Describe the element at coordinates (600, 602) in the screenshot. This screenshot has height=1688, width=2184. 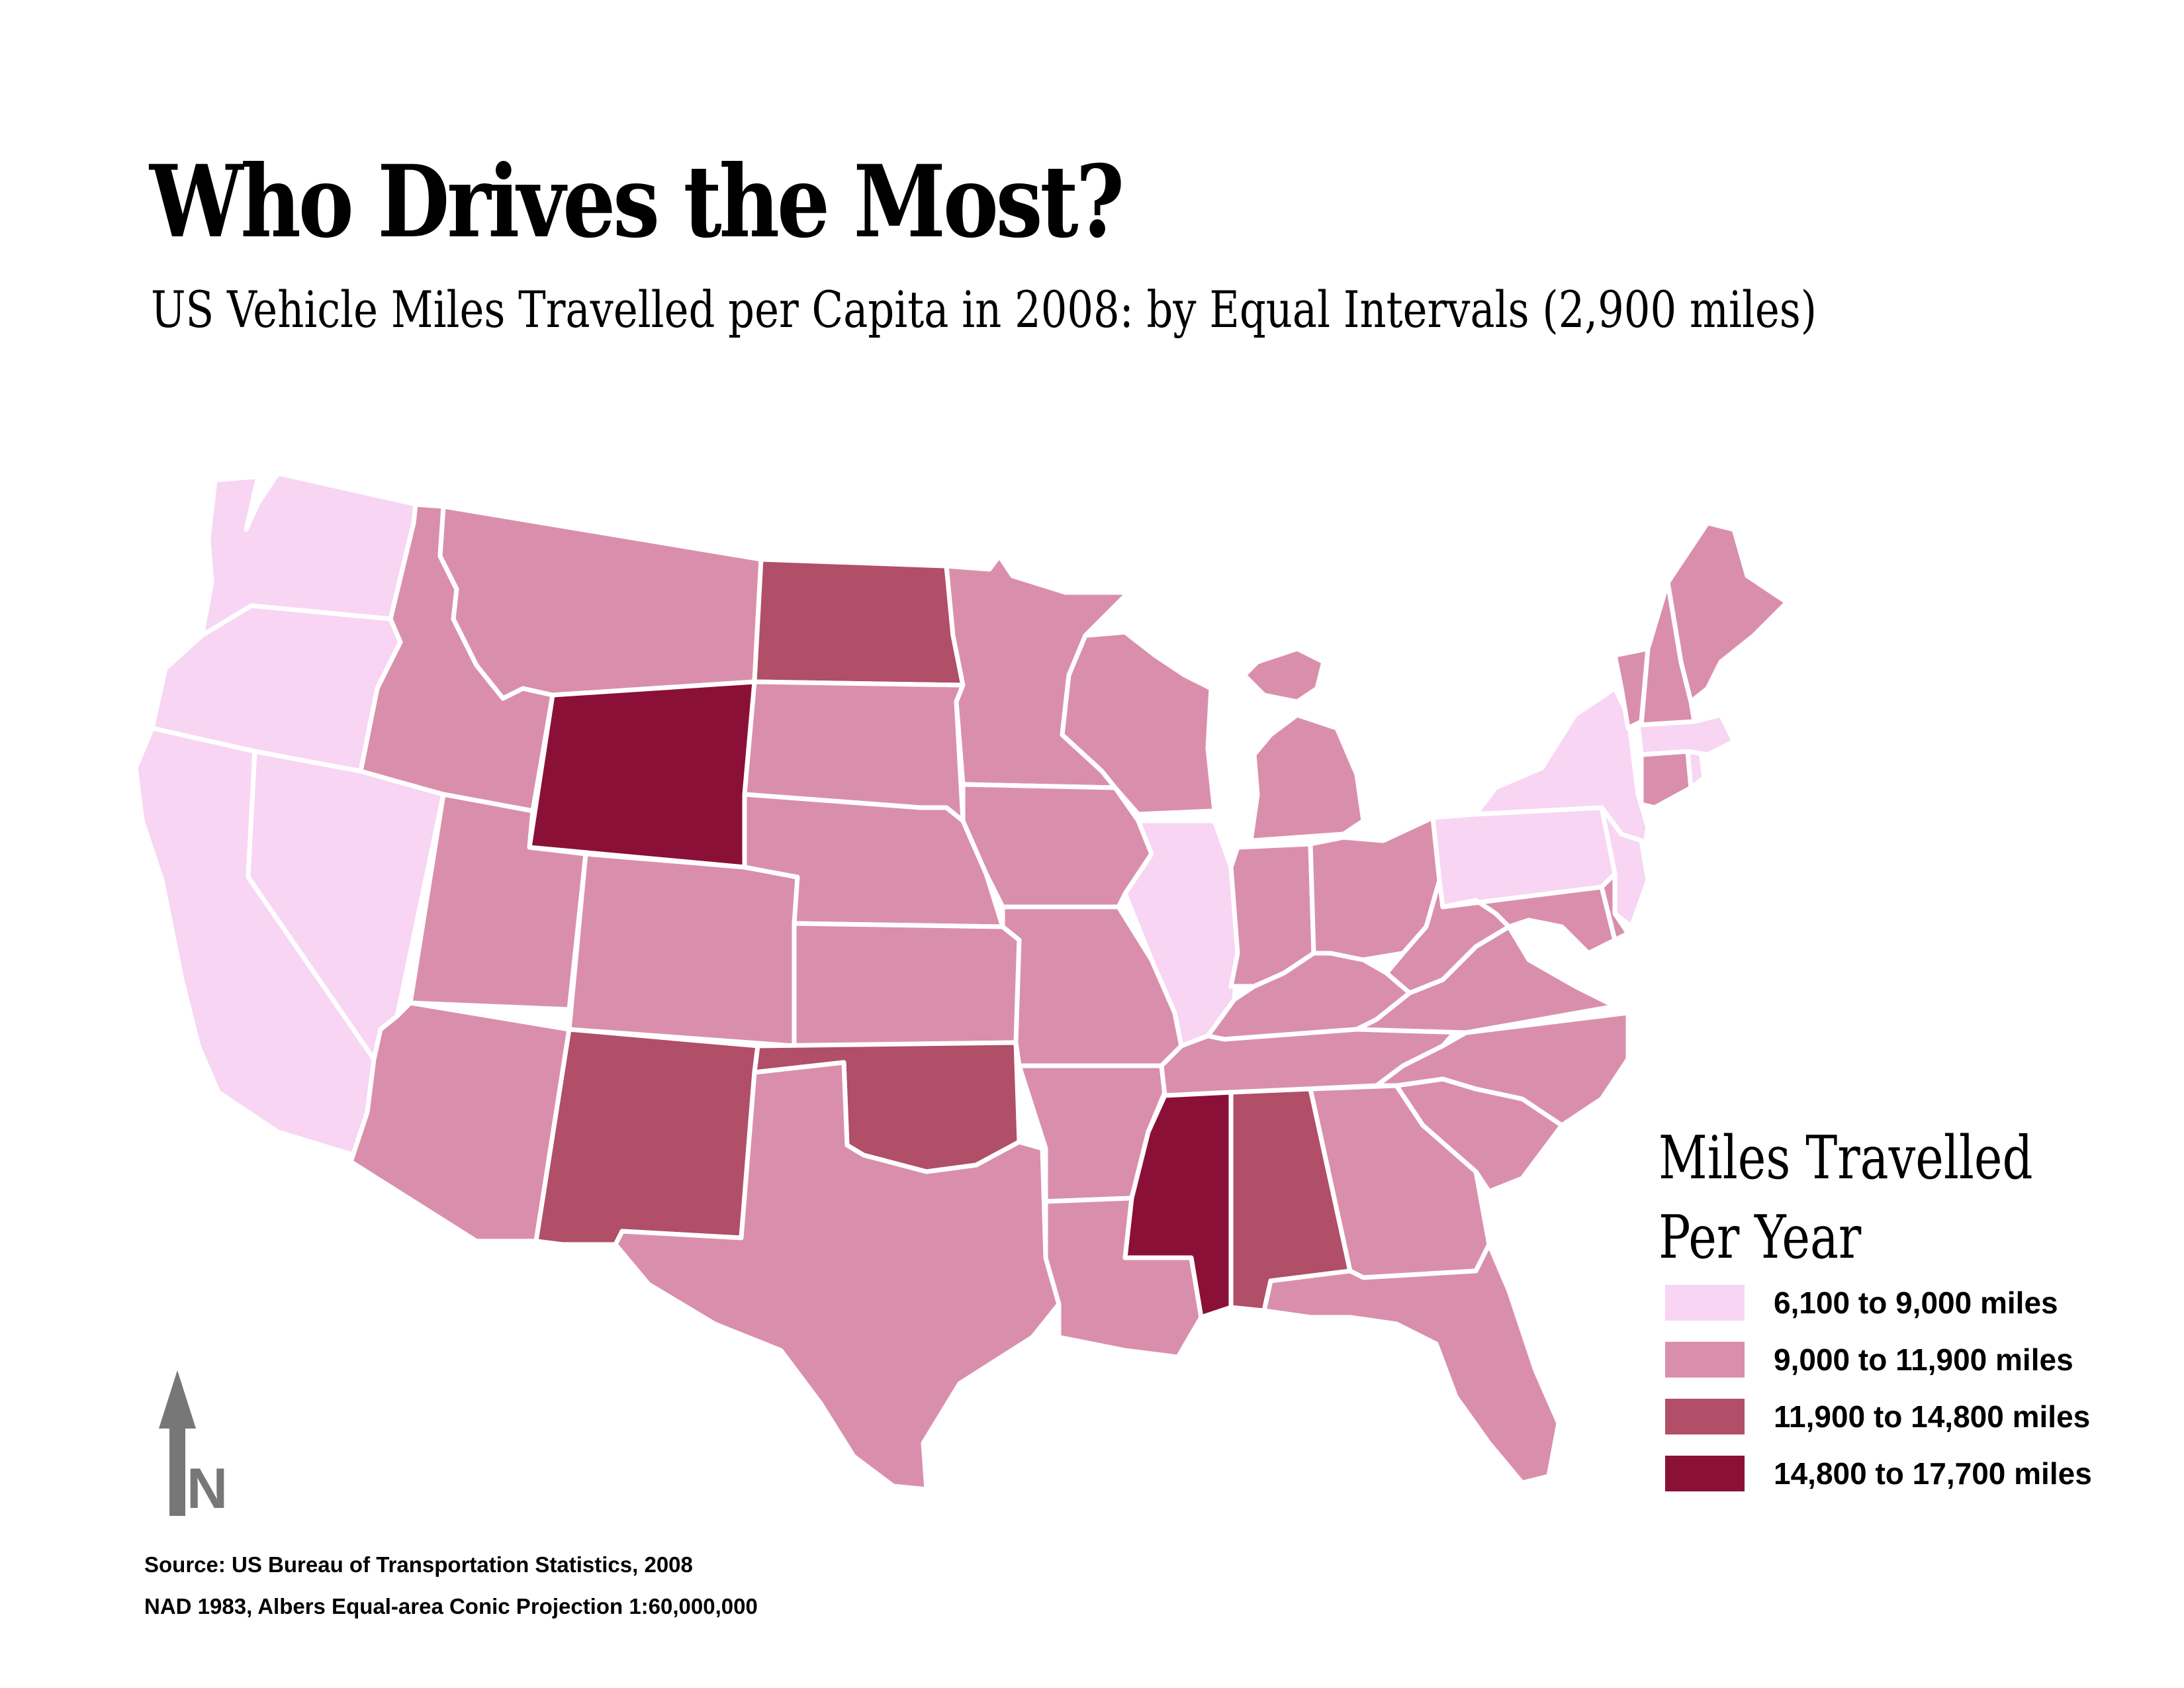
I see `state-mt` at that location.